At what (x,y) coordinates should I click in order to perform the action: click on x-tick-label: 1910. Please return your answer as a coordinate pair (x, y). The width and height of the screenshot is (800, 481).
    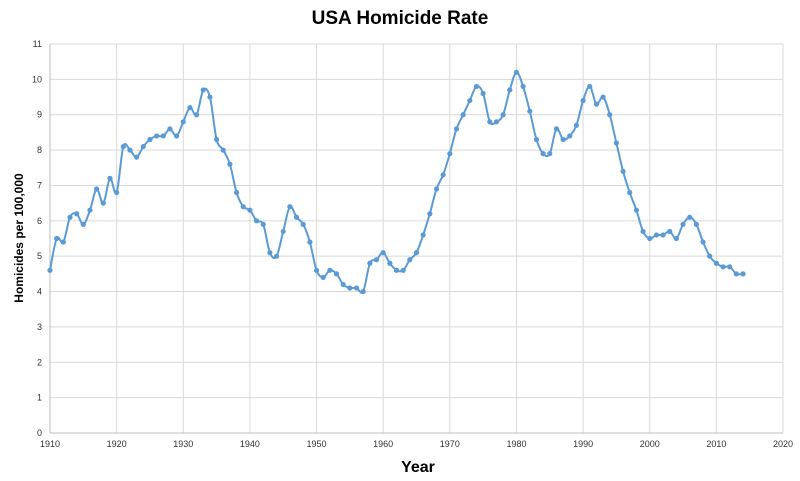
    Looking at the image, I should click on (50, 444).